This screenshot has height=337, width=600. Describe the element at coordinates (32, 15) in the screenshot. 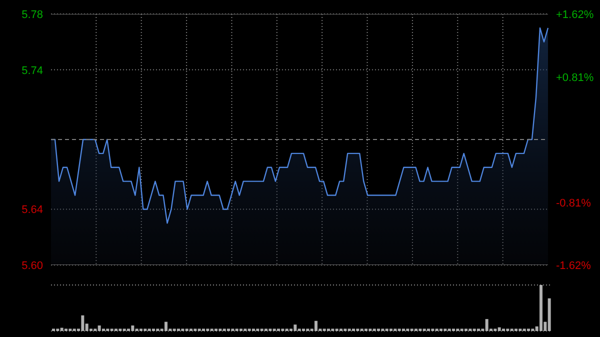

I see `y-tick-label: 5.78` at that location.